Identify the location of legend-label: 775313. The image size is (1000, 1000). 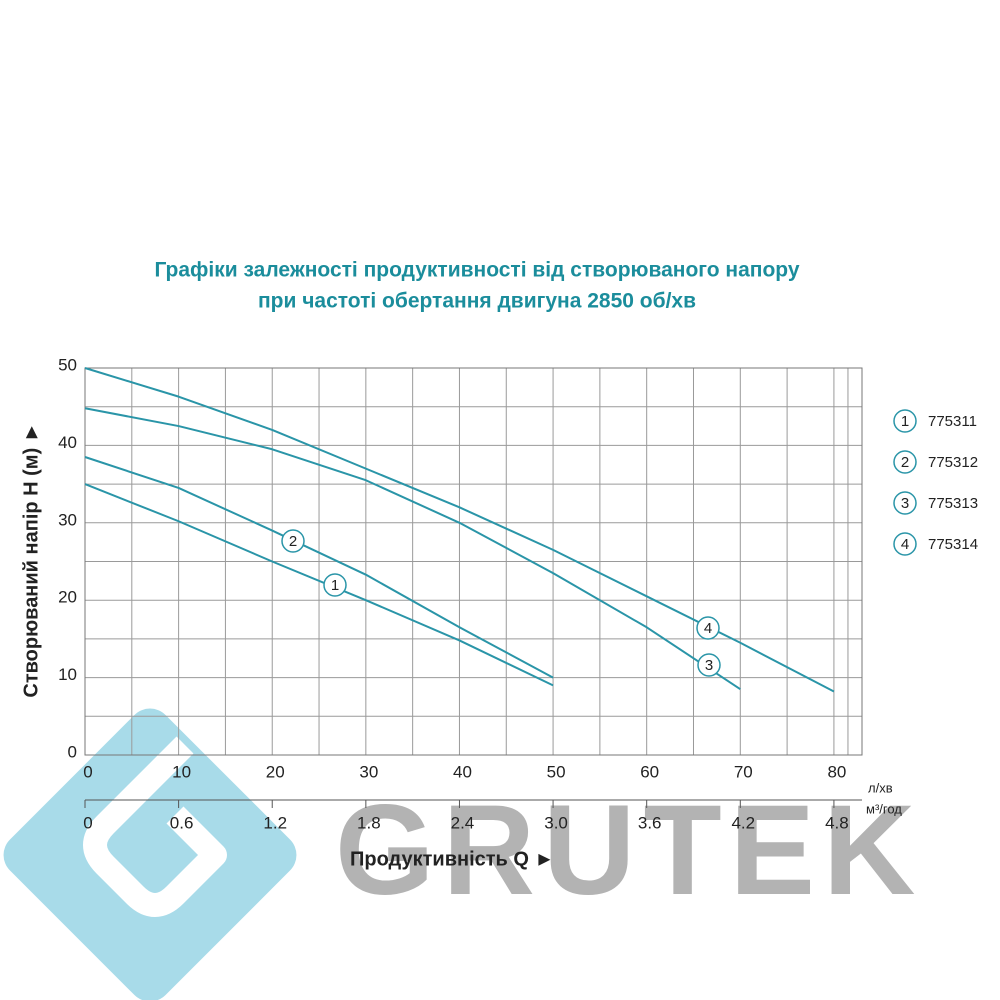
(953, 503).